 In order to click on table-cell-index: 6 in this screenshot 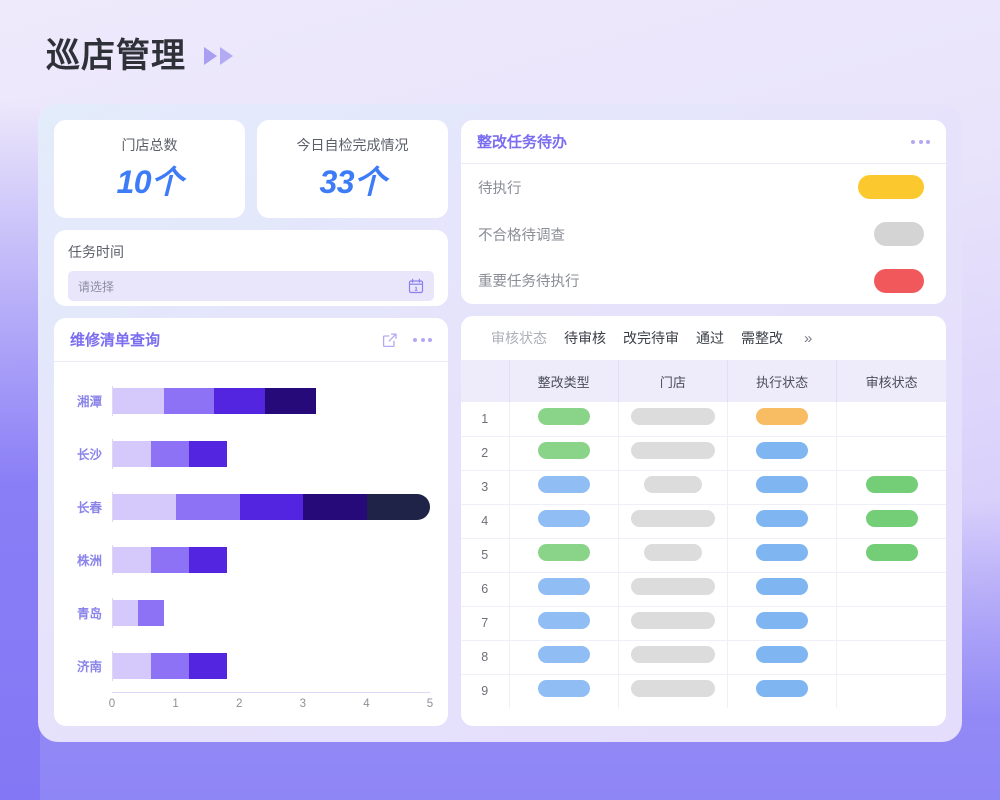, I will do `click(485, 589)`.